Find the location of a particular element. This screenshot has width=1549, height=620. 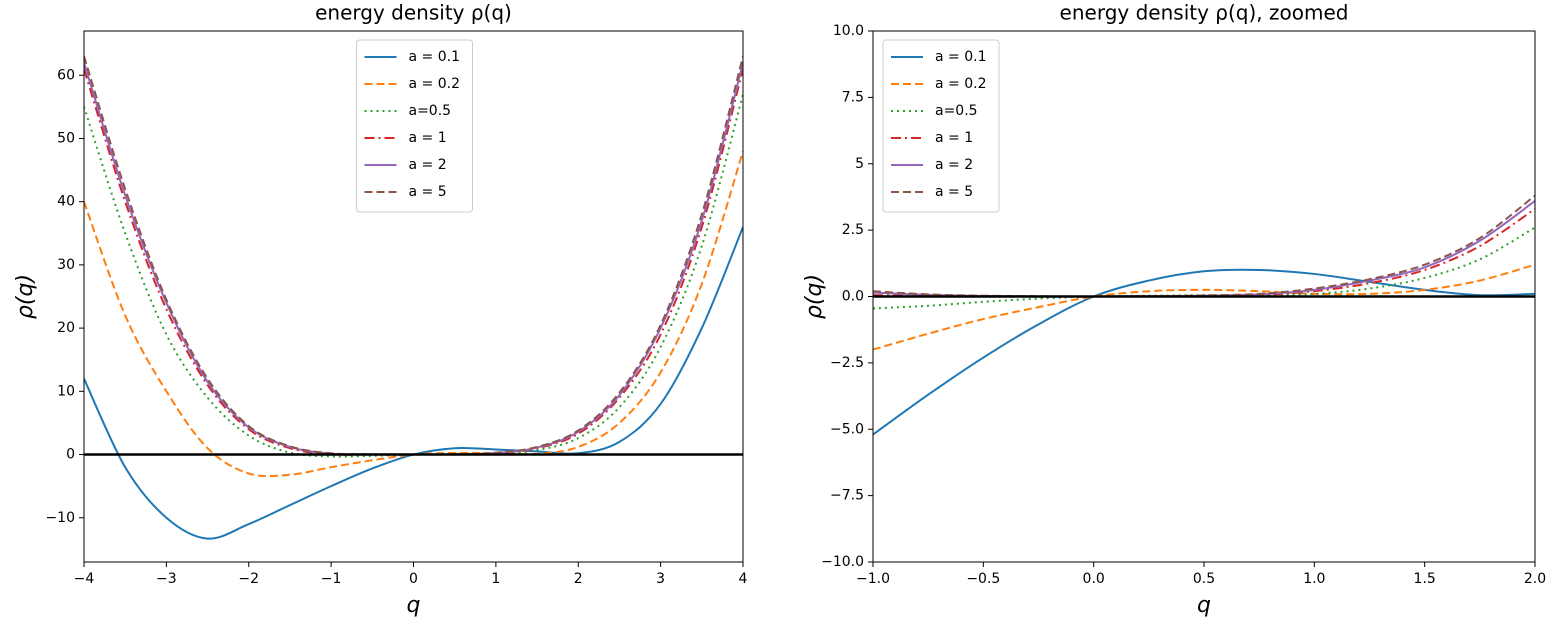

x-tick-label: −1 is located at coordinates (331, 579).